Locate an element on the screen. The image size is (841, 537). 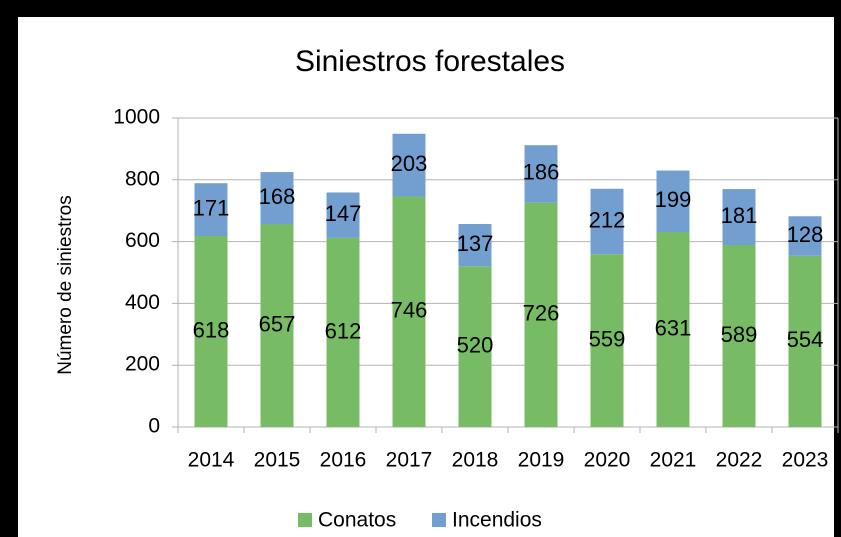
x-tick-label: 2017 is located at coordinates (409, 460).